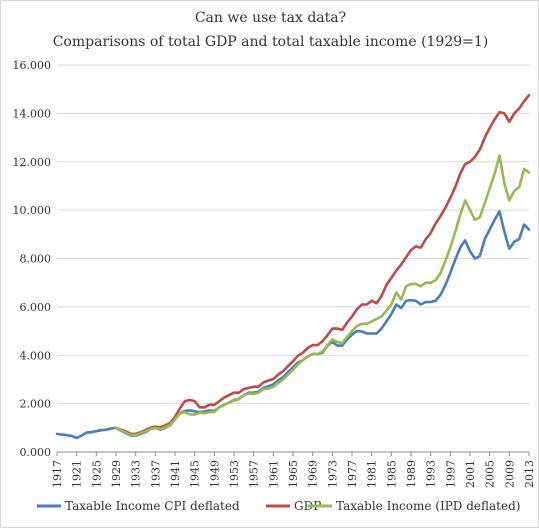 This screenshot has height=529, width=539. I want to click on x-tick-label: 1993, so click(431, 474).